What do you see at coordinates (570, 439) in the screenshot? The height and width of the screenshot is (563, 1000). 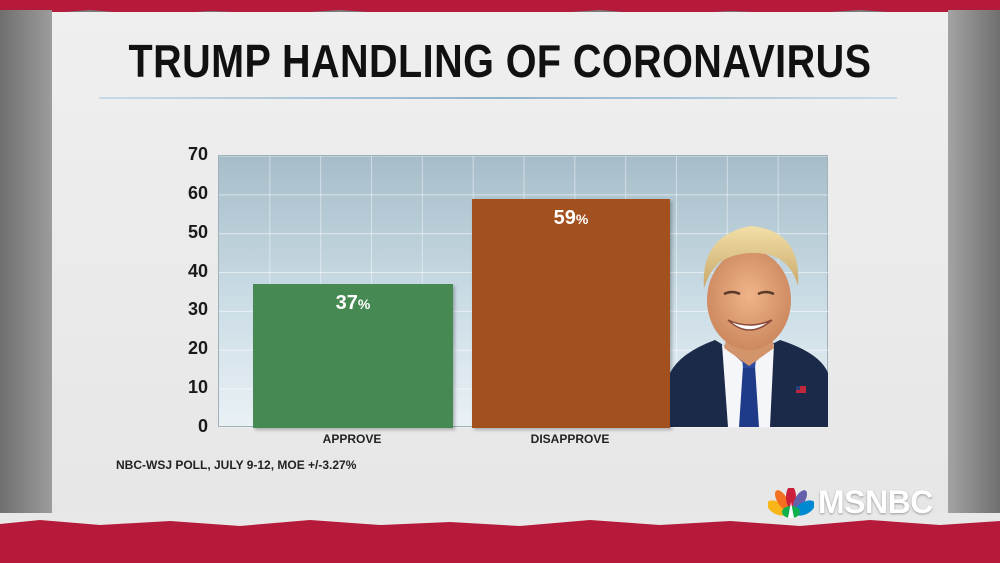 I see `x-label-disapprove: DISAPPROVE` at bounding box center [570, 439].